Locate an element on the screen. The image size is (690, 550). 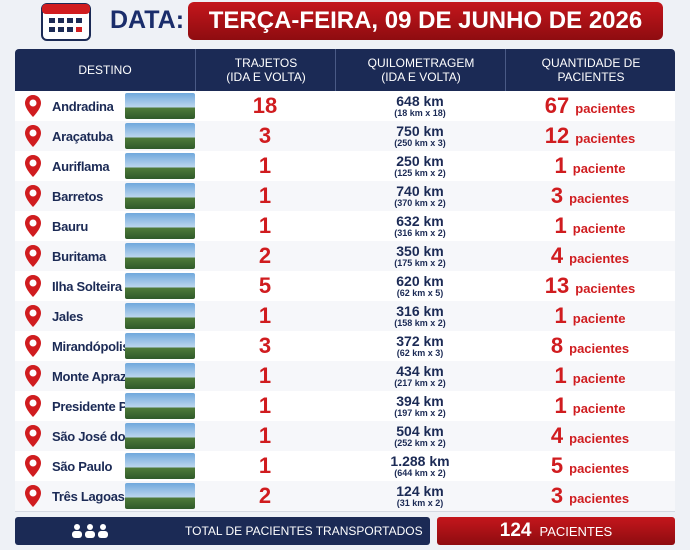
patients-cell: 4 pacientes is located at coordinates (590, 256).